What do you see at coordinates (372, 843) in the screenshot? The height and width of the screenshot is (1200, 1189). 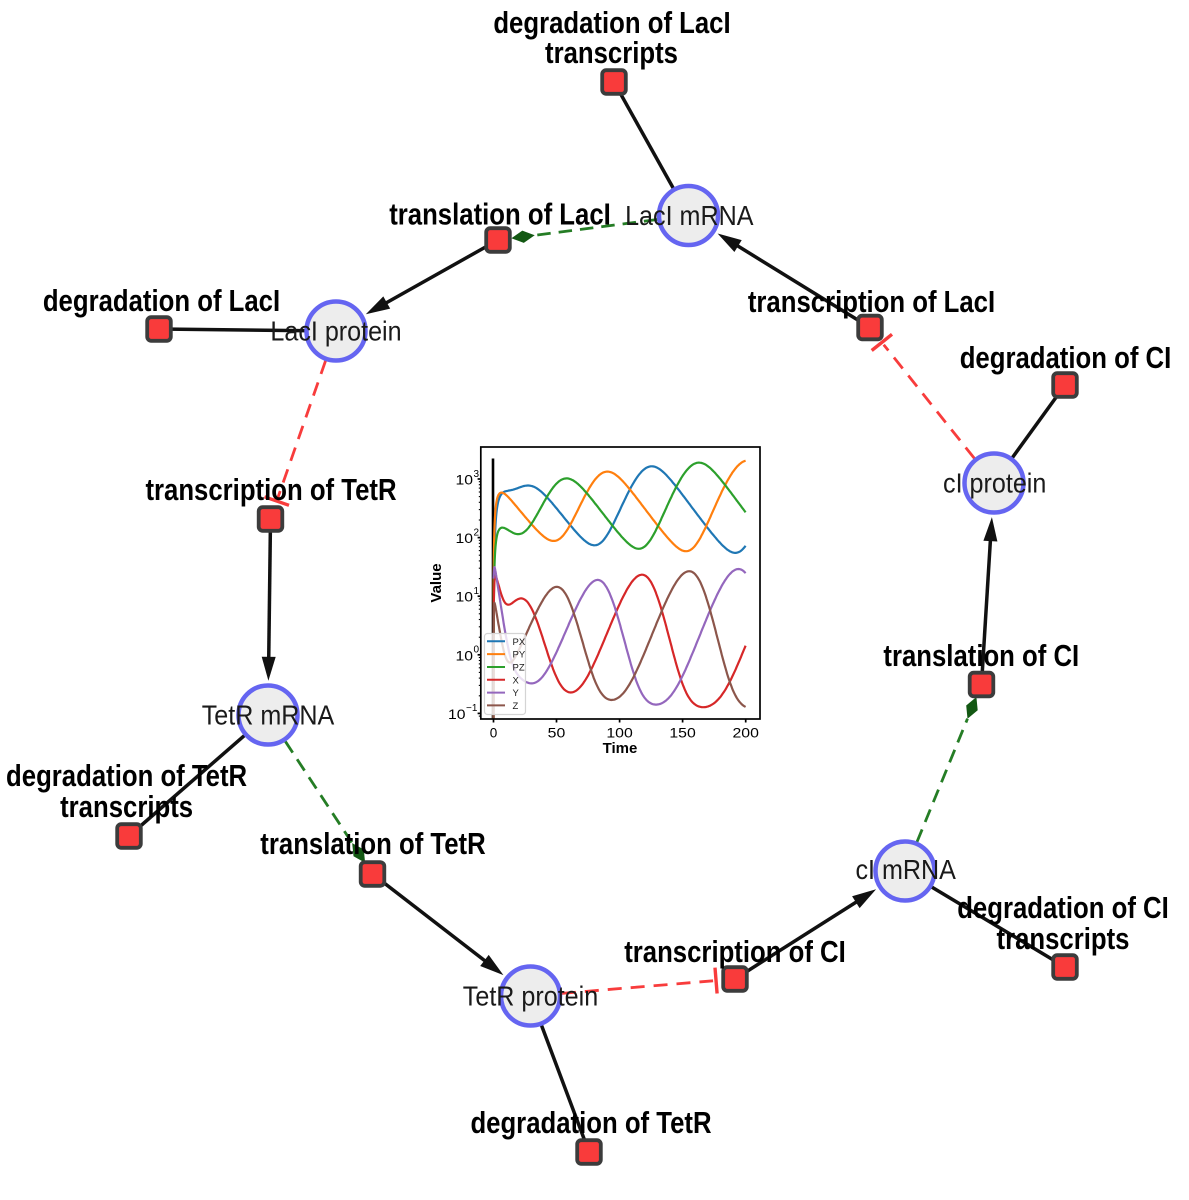 I see `svg-text: translation of TetR` at bounding box center [372, 843].